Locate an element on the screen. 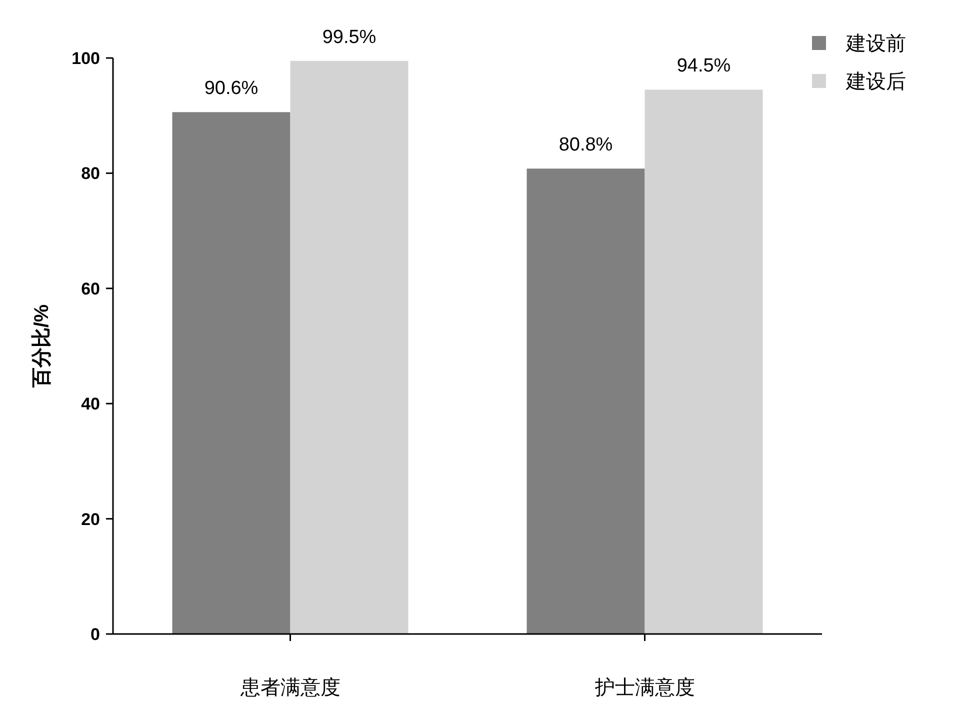 This screenshot has width=960, height=720. legend-label: 建设前 is located at coordinates (875, 44).